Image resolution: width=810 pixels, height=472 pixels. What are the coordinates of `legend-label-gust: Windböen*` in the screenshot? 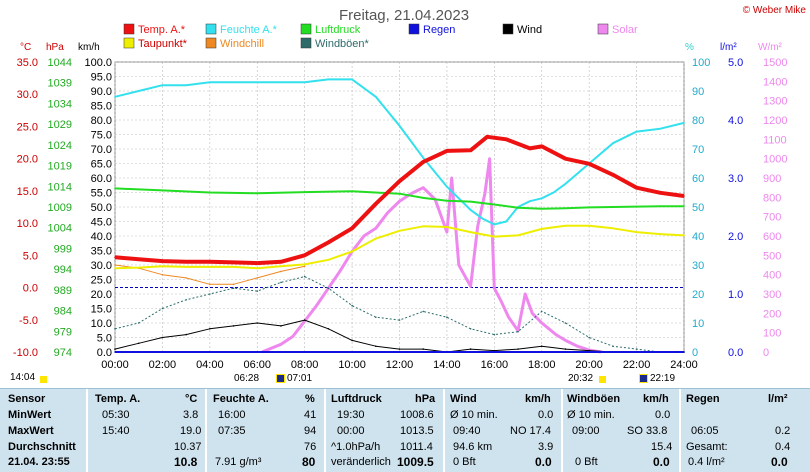 It's located at (342, 44).